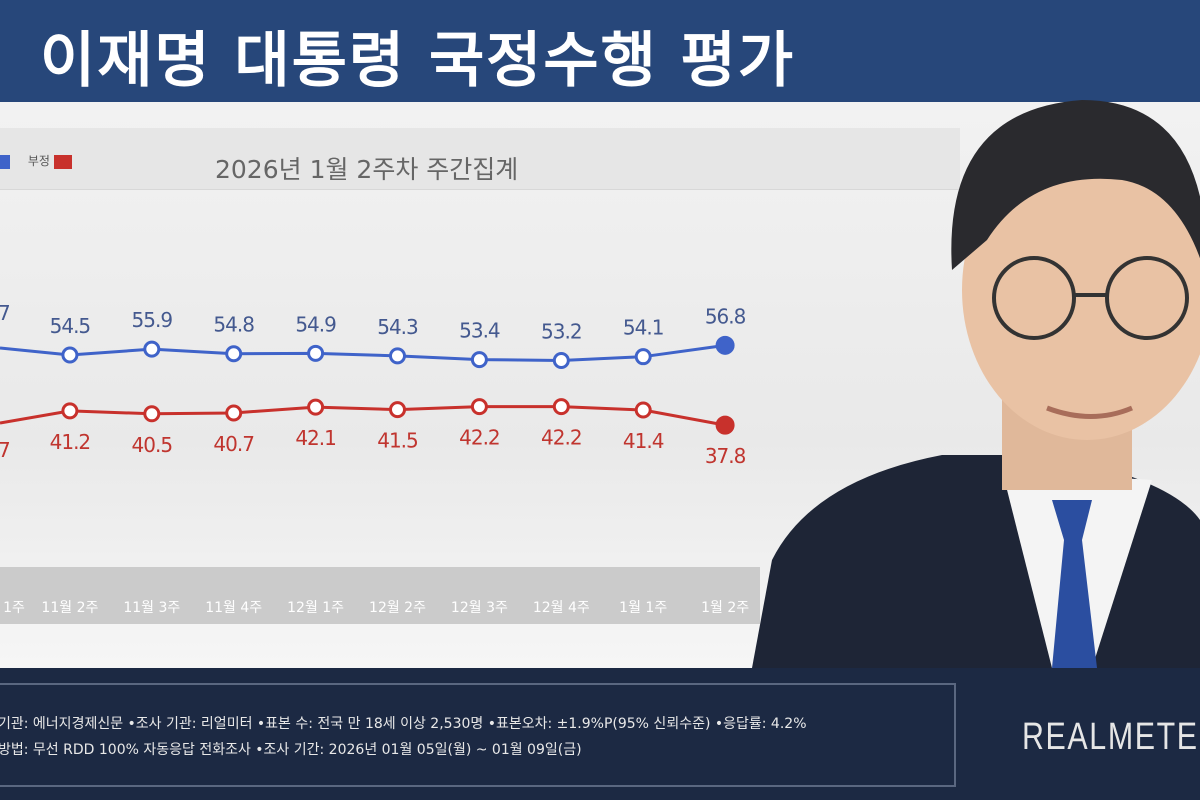 Image resolution: width=1200 pixels, height=800 pixels. I want to click on legend: 부정, so click(36, 160).